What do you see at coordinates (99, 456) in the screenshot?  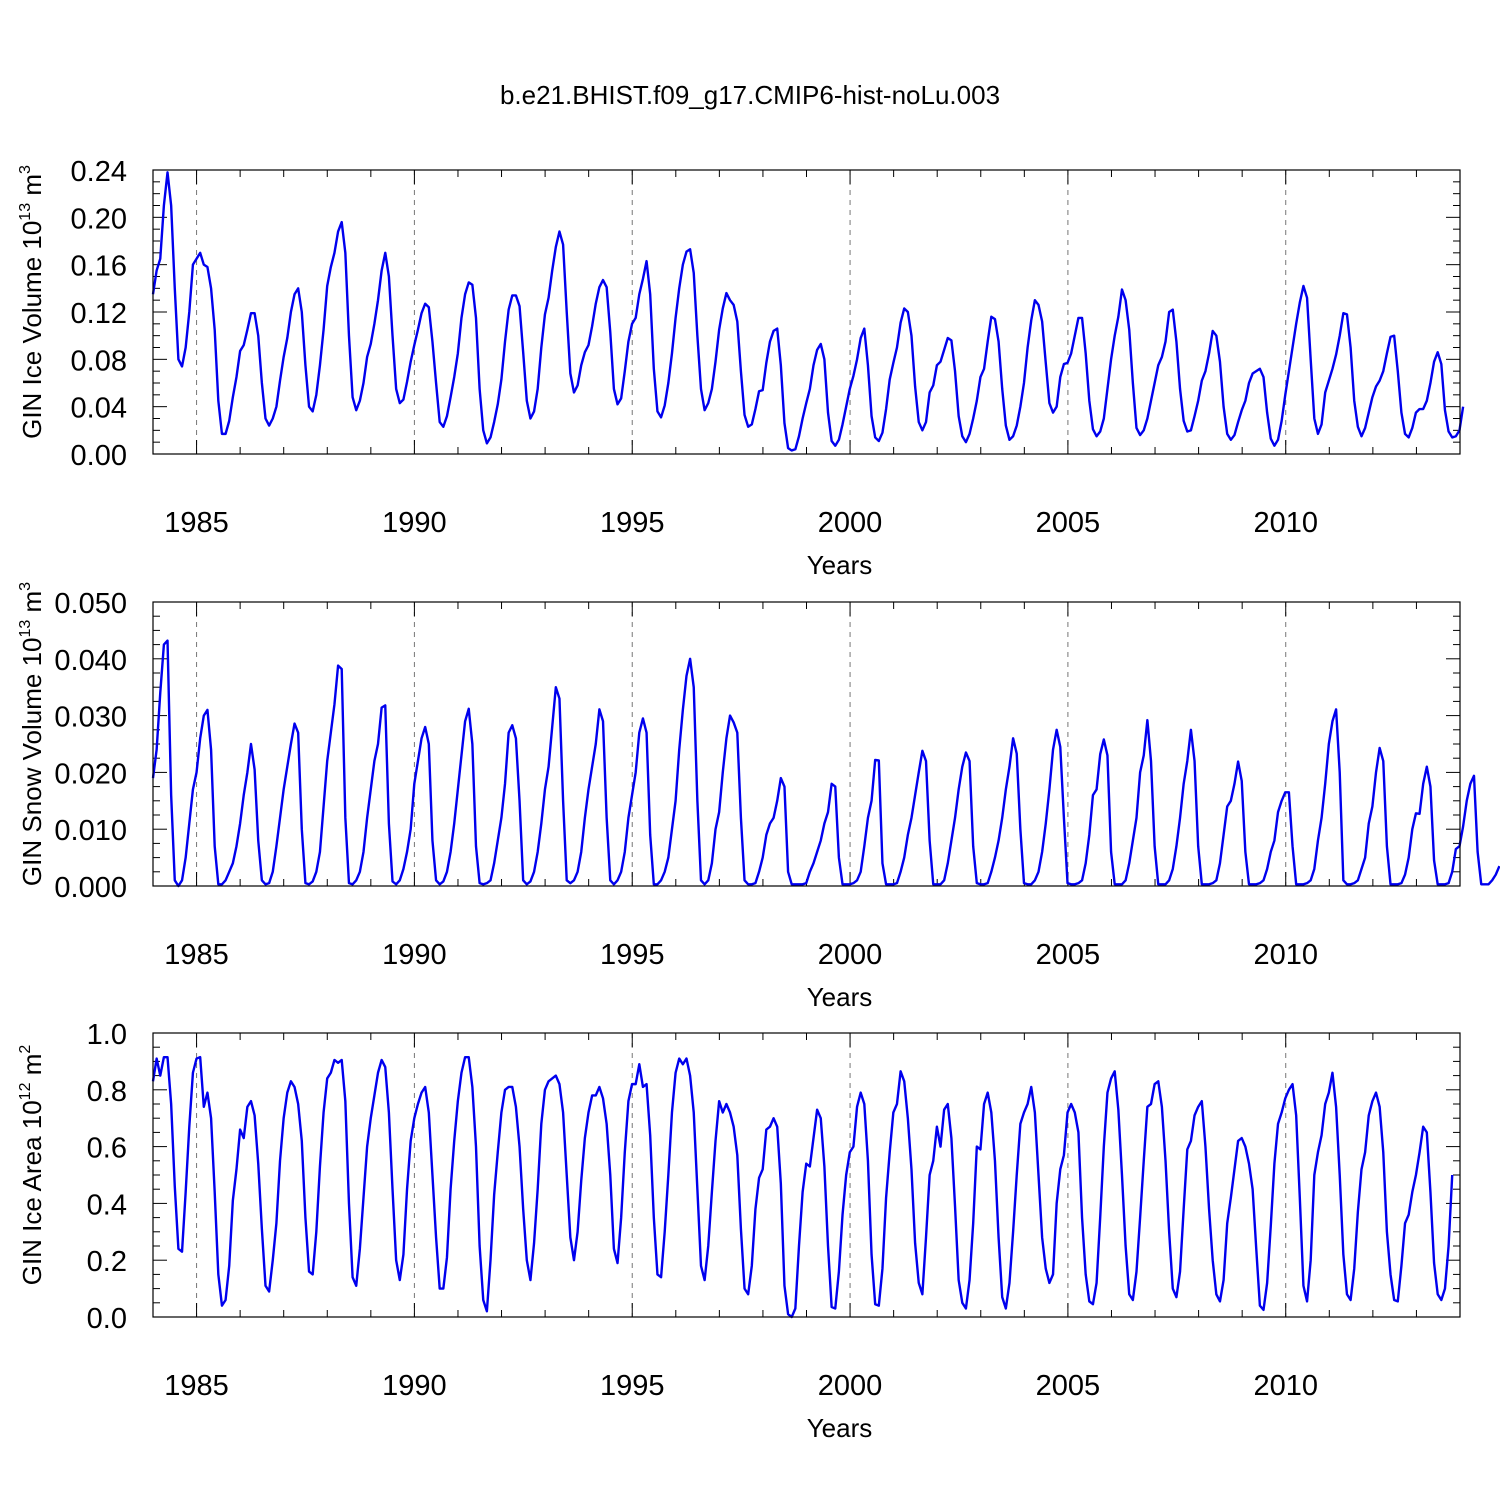 I see `y-tick-label: 0.00` at bounding box center [99, 456].